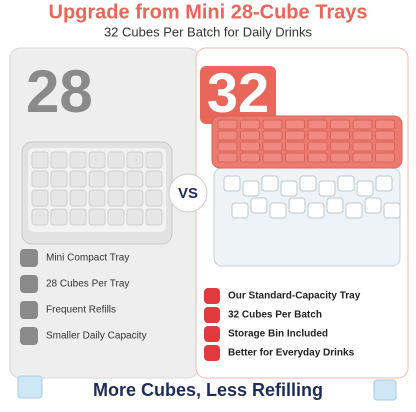 This screenshot has height=412, width=416. Describe the element at coordinates (291, 353) in the screenshot. I see `feature-text: Better for Everyday Drinks` at that location.